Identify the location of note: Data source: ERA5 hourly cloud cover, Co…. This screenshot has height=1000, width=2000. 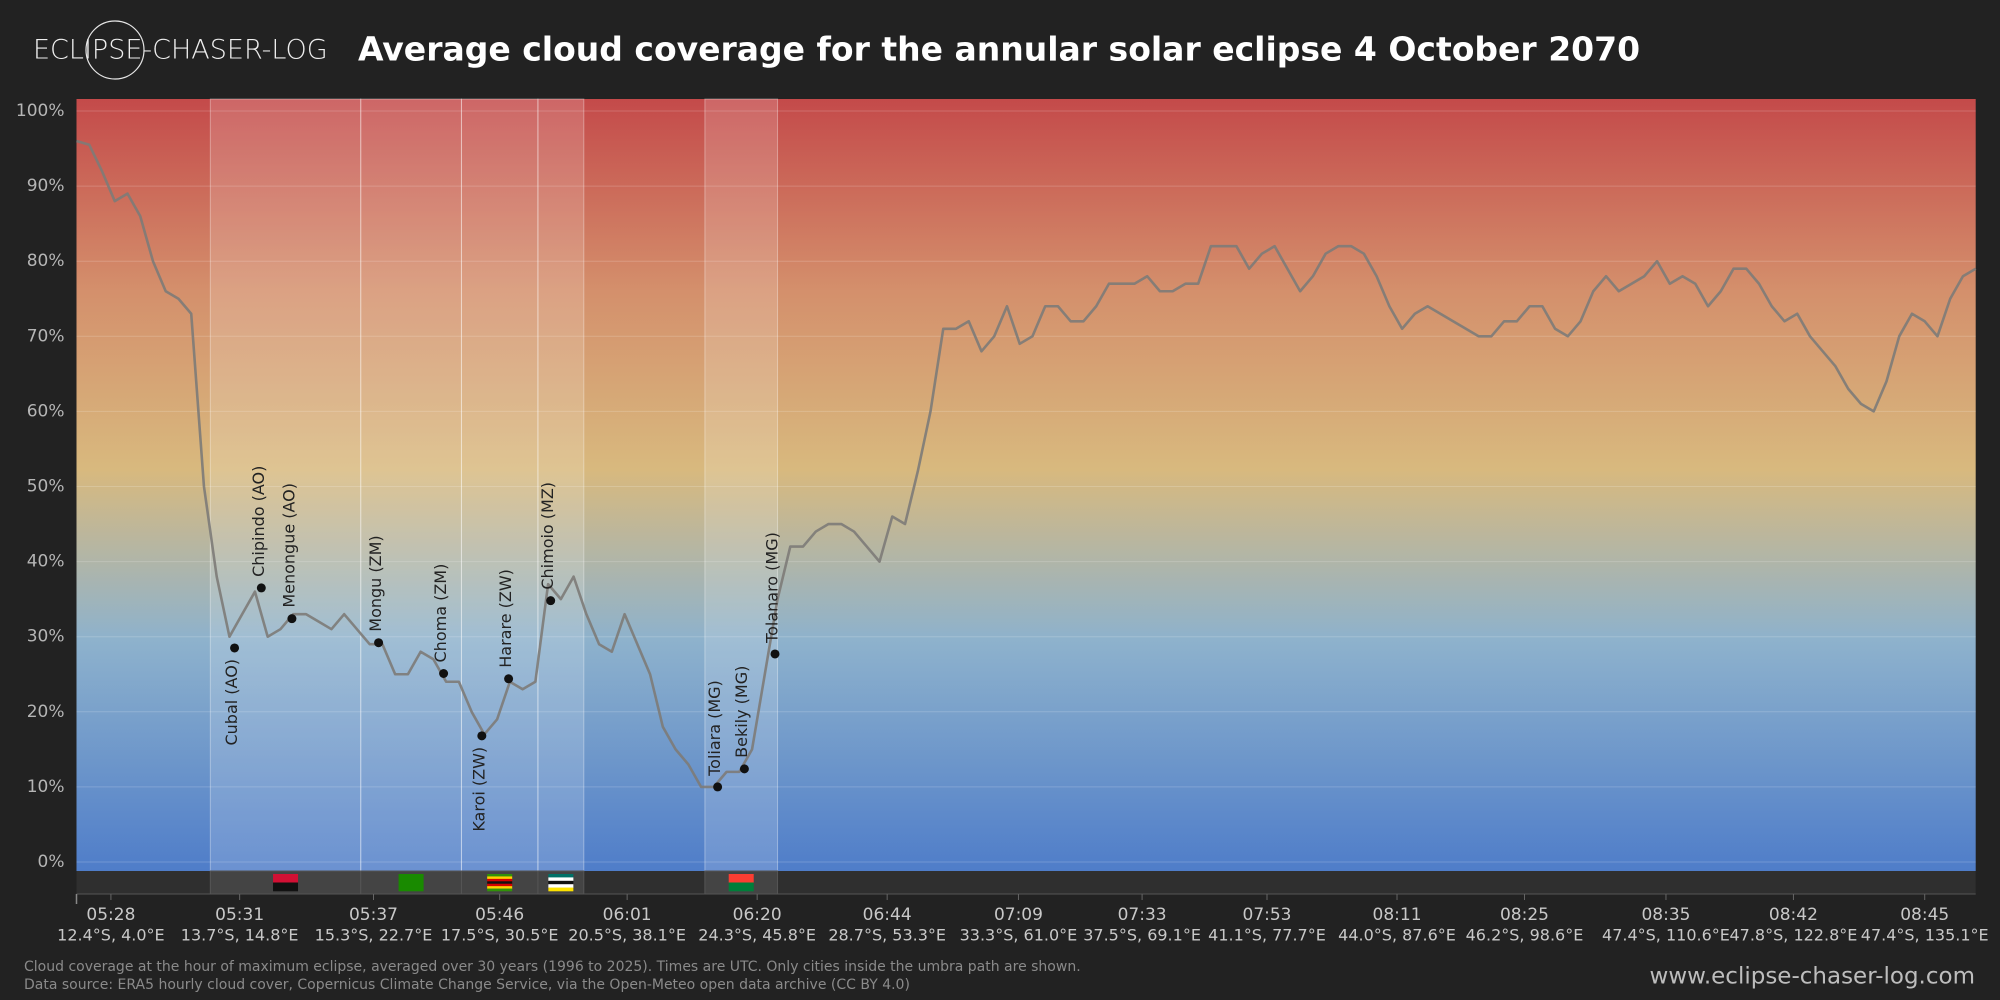
(467, 985).